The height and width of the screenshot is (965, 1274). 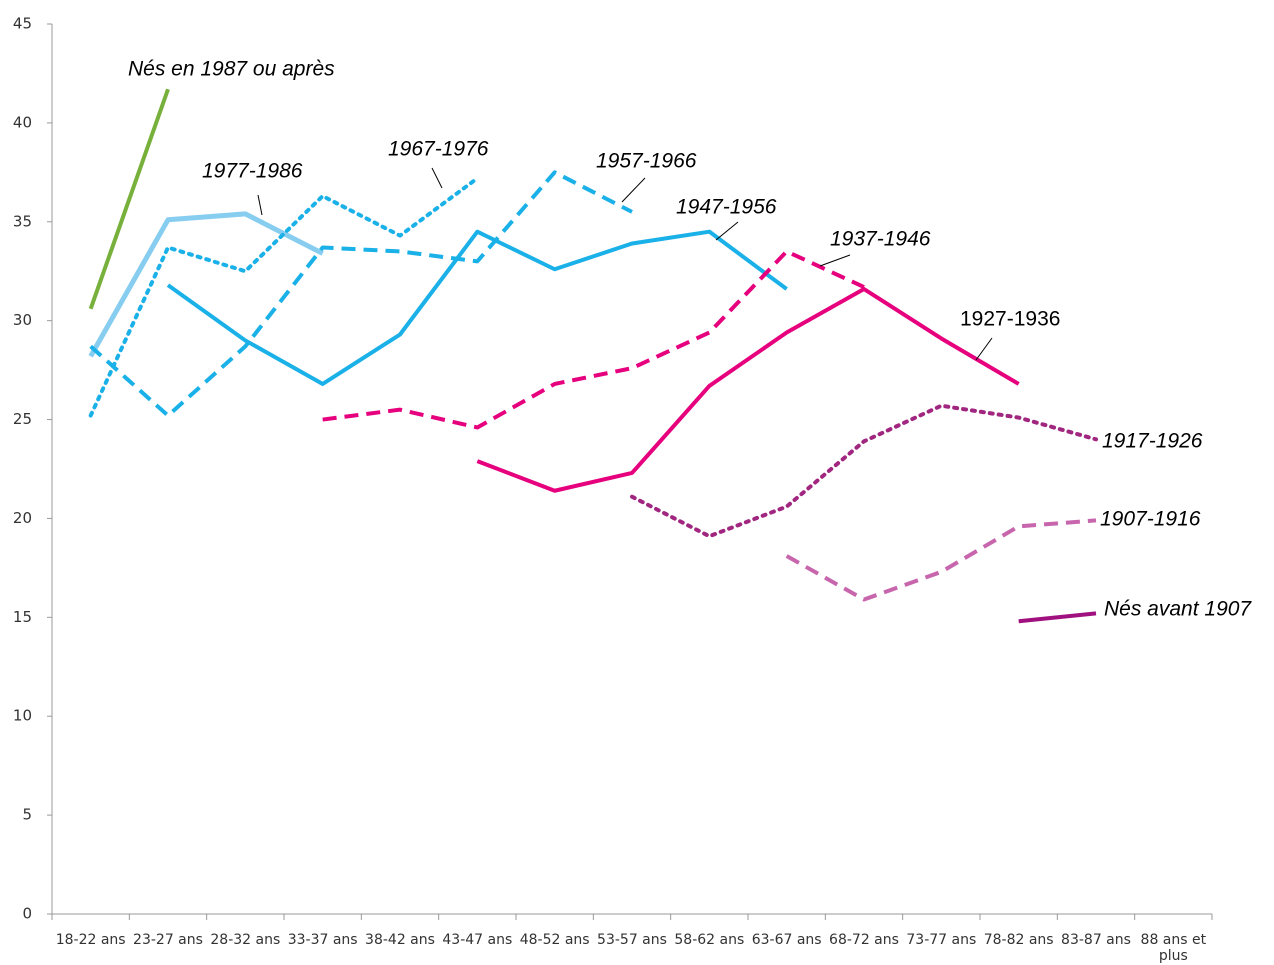 What do you see at coordinates (231, 69) in the screenshot?
I see `series-label: Nés en 1987 ou après` at bounding box center [231, 69].